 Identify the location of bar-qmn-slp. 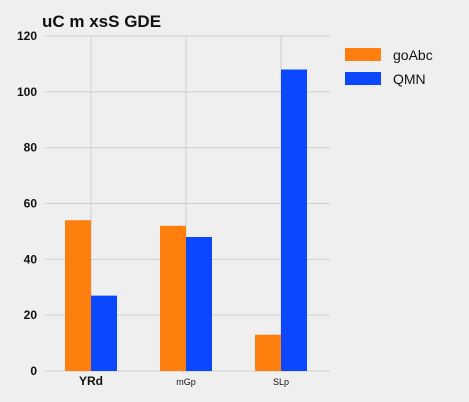
(294, 220).